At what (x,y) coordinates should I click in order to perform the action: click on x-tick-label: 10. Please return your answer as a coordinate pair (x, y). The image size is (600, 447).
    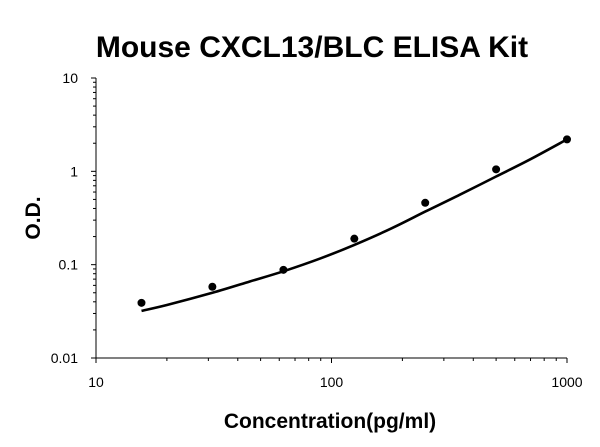
    Looking at the image, I should click on (96, 382).